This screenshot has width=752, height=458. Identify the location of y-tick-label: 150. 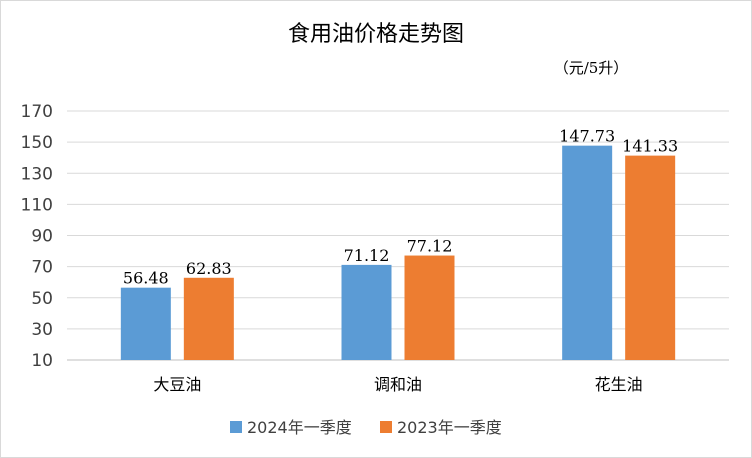
(37, 143).